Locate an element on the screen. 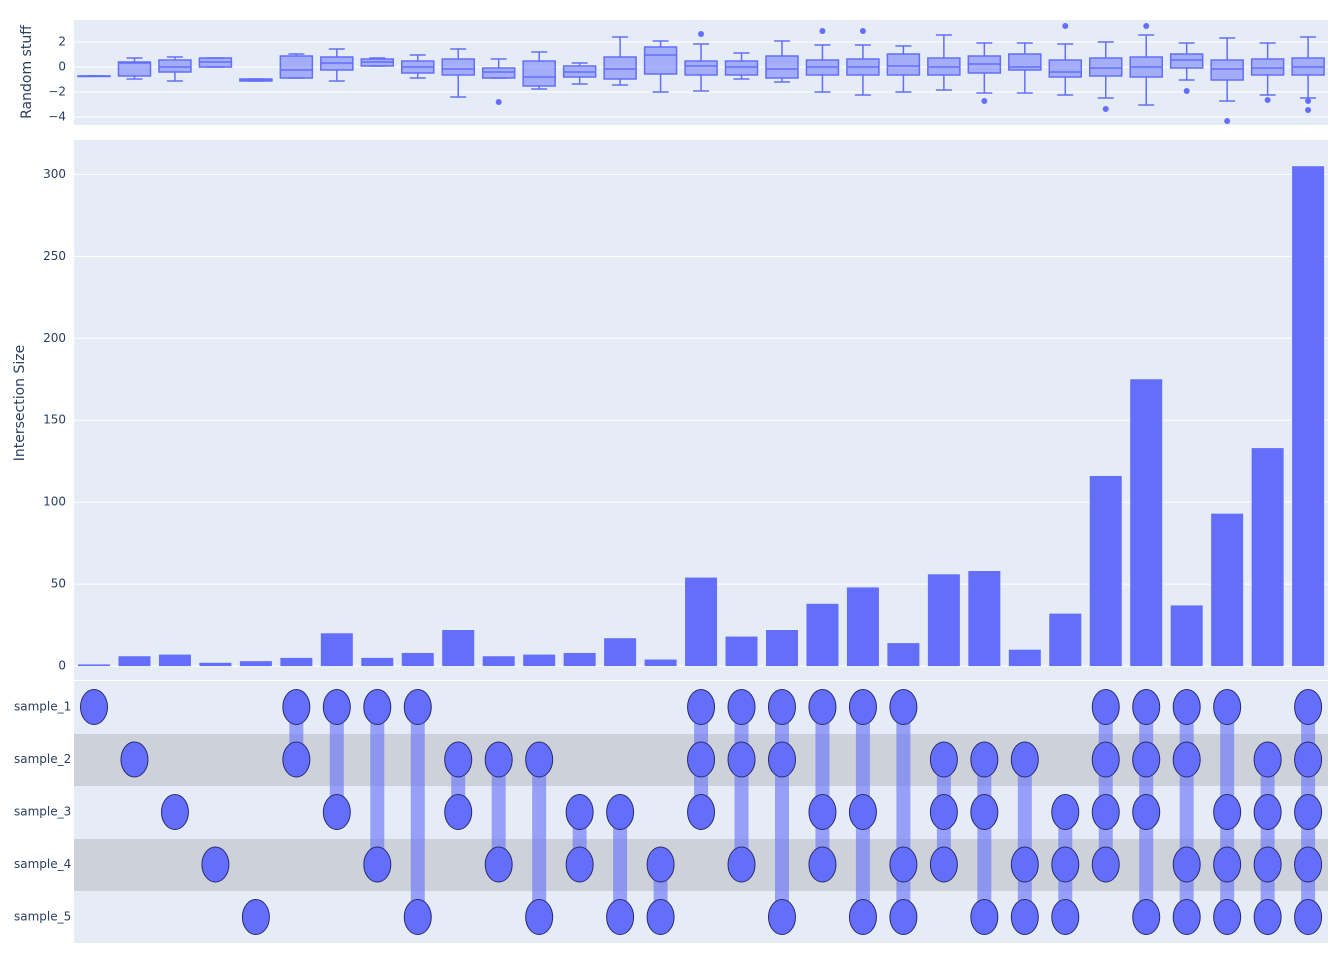 This screenshot has width=1344, height=963. y-tick-label: 150 is located at coordinates (54, 420).